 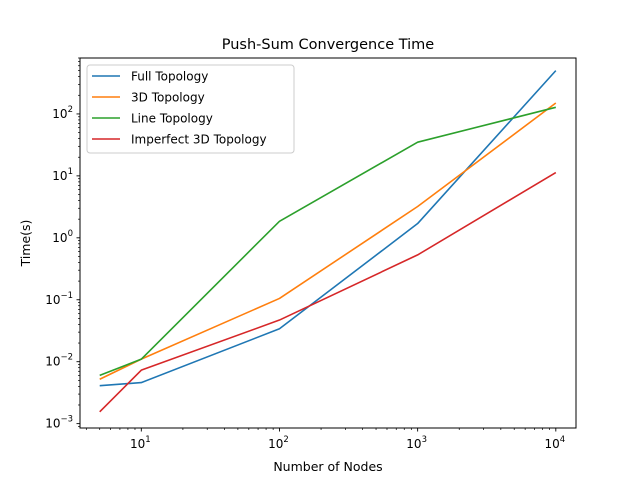 I want to click on y-tick-label-exponent: −1, so click(x=66, y=296).